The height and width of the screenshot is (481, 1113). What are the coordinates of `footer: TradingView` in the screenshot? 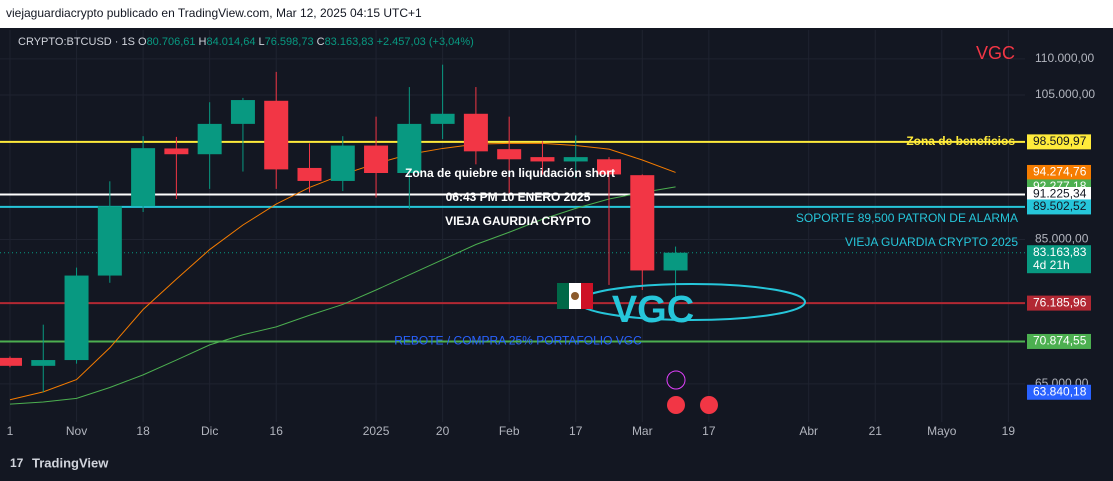 It's located at (70, 462).